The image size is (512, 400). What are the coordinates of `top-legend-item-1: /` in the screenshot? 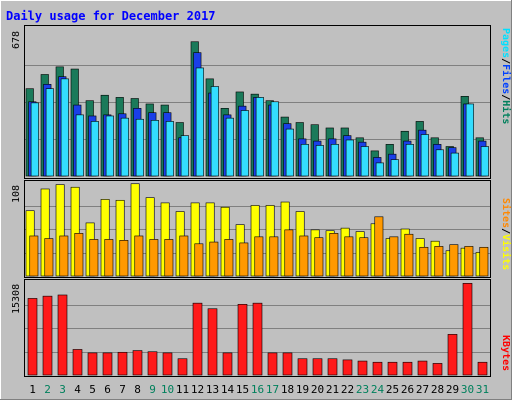 It's located at (505, 61).